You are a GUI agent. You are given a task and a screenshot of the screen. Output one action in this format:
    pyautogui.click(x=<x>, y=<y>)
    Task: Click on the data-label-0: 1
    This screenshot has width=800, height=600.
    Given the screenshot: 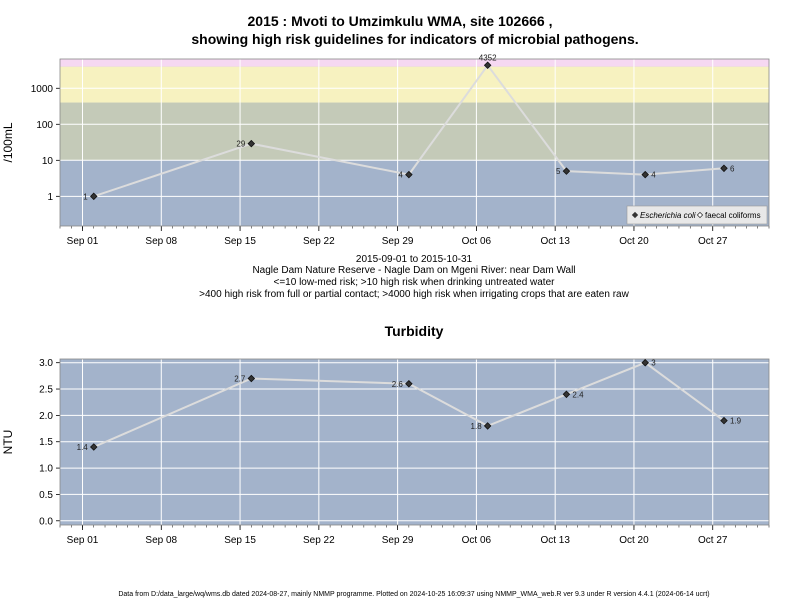 What is the action you would take?
    pyautogui.click(x=85, y=196)
    